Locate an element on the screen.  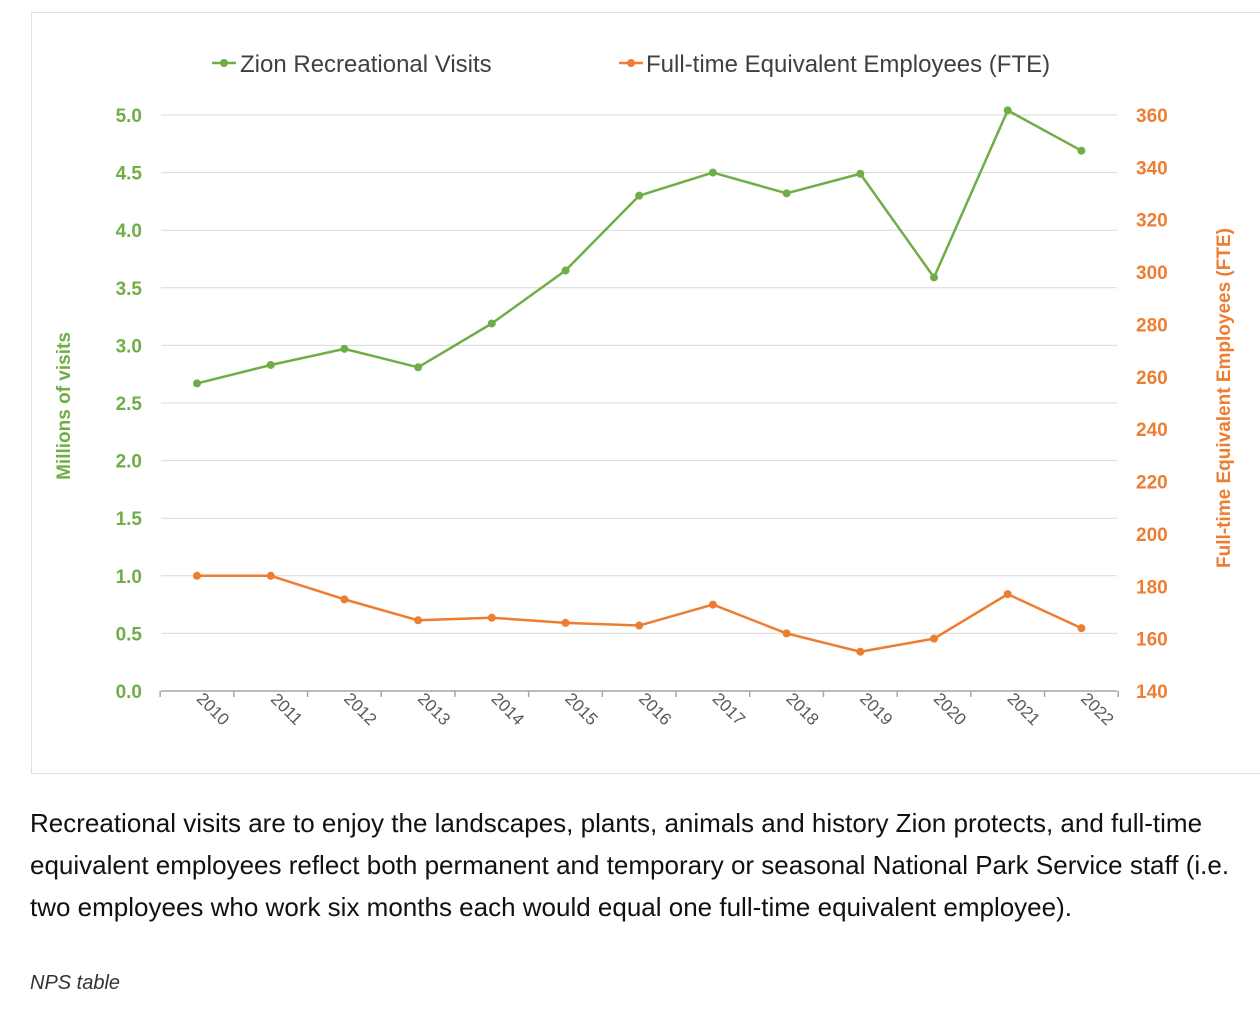
y-left-tick-label: 3.5 is located at coordinates (129, 289).